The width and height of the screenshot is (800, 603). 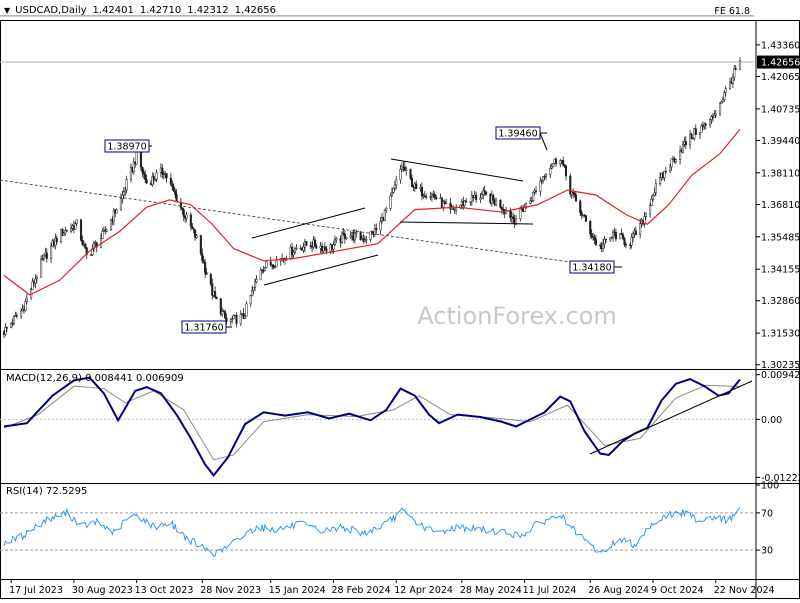 I want to click on rsi-tick-label: 30, so click(x=767, y=551).